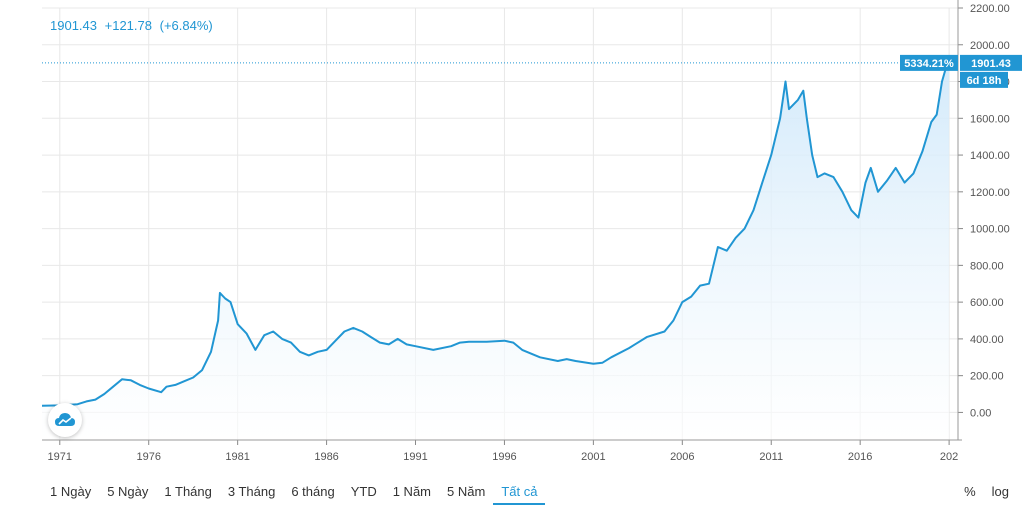  I want to click on x-tick-label: 1976, so click(148, 457).